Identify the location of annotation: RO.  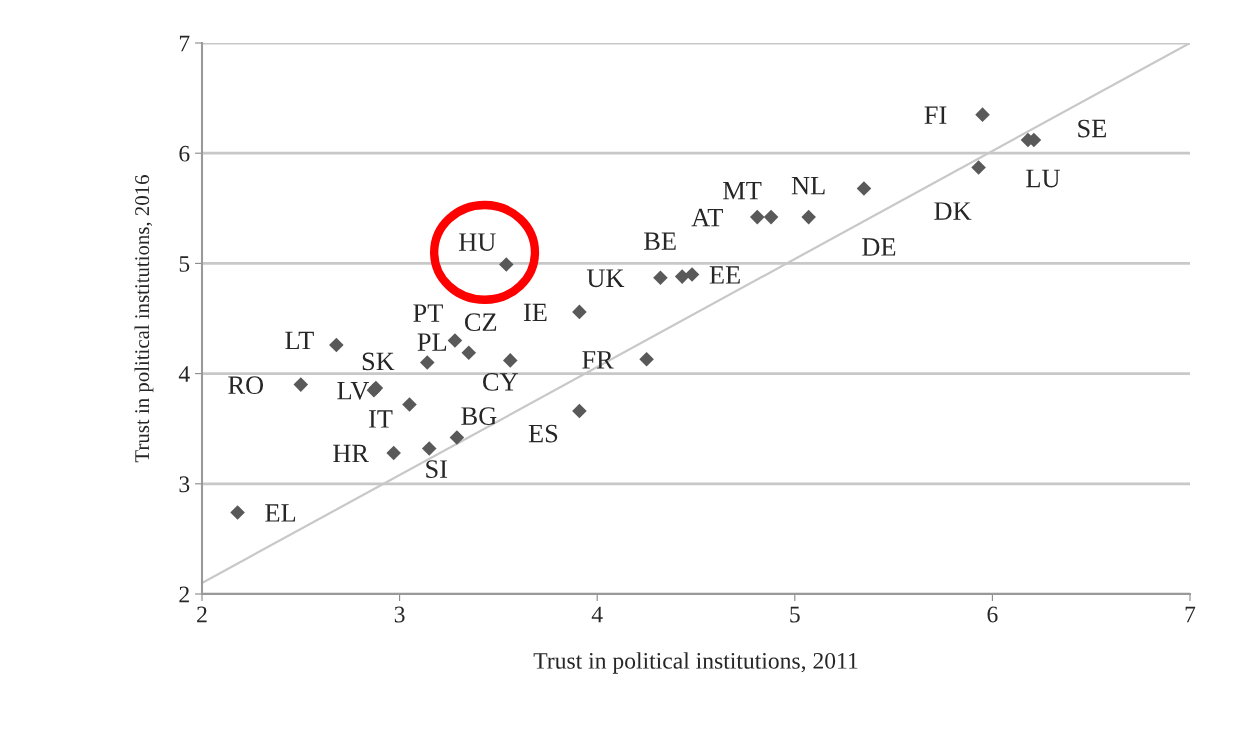
(246, 385).